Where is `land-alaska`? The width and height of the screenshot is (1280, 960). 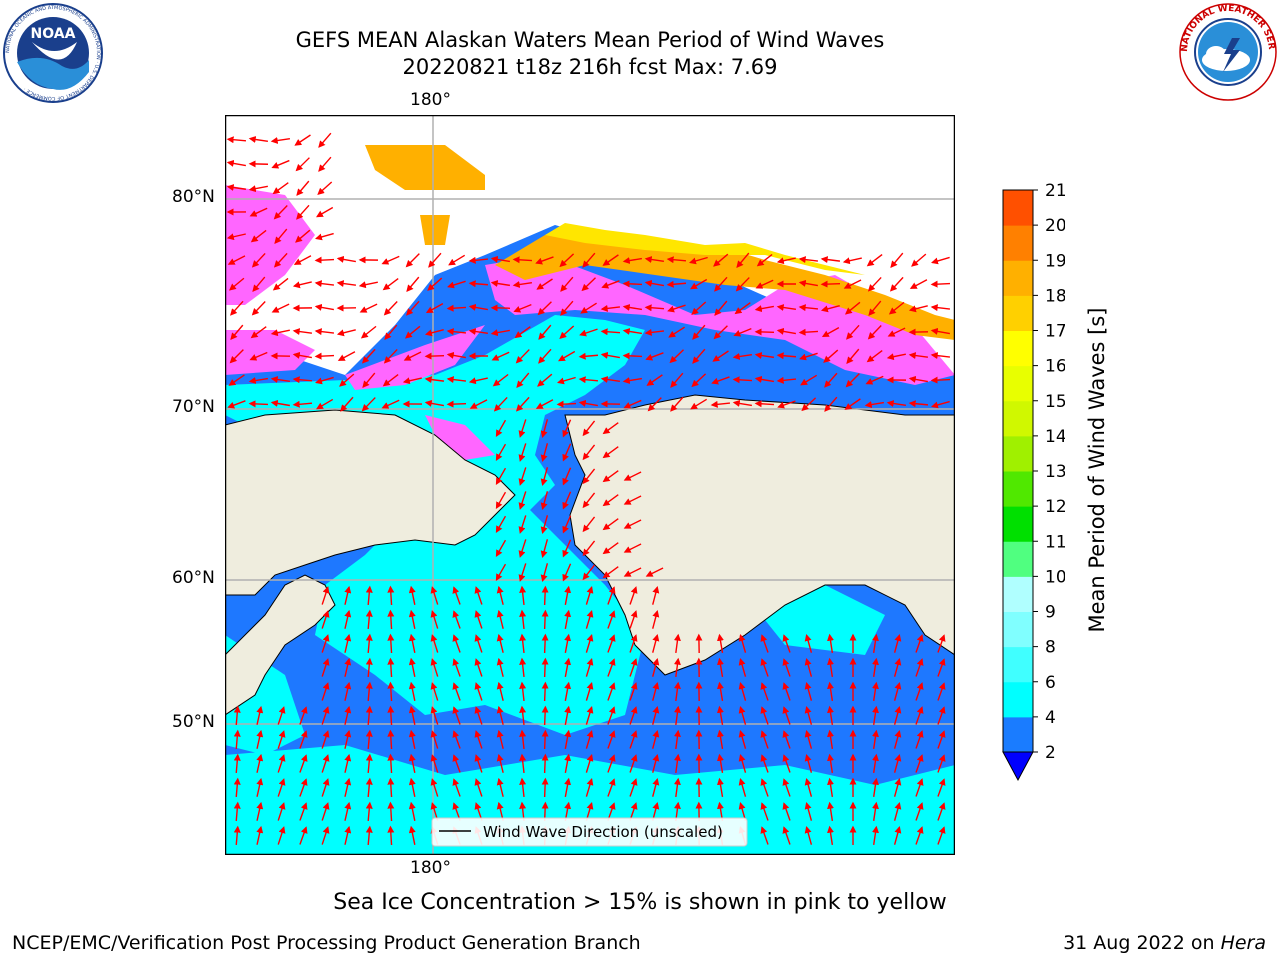
land-alaska is located at coordinates (759, 535).